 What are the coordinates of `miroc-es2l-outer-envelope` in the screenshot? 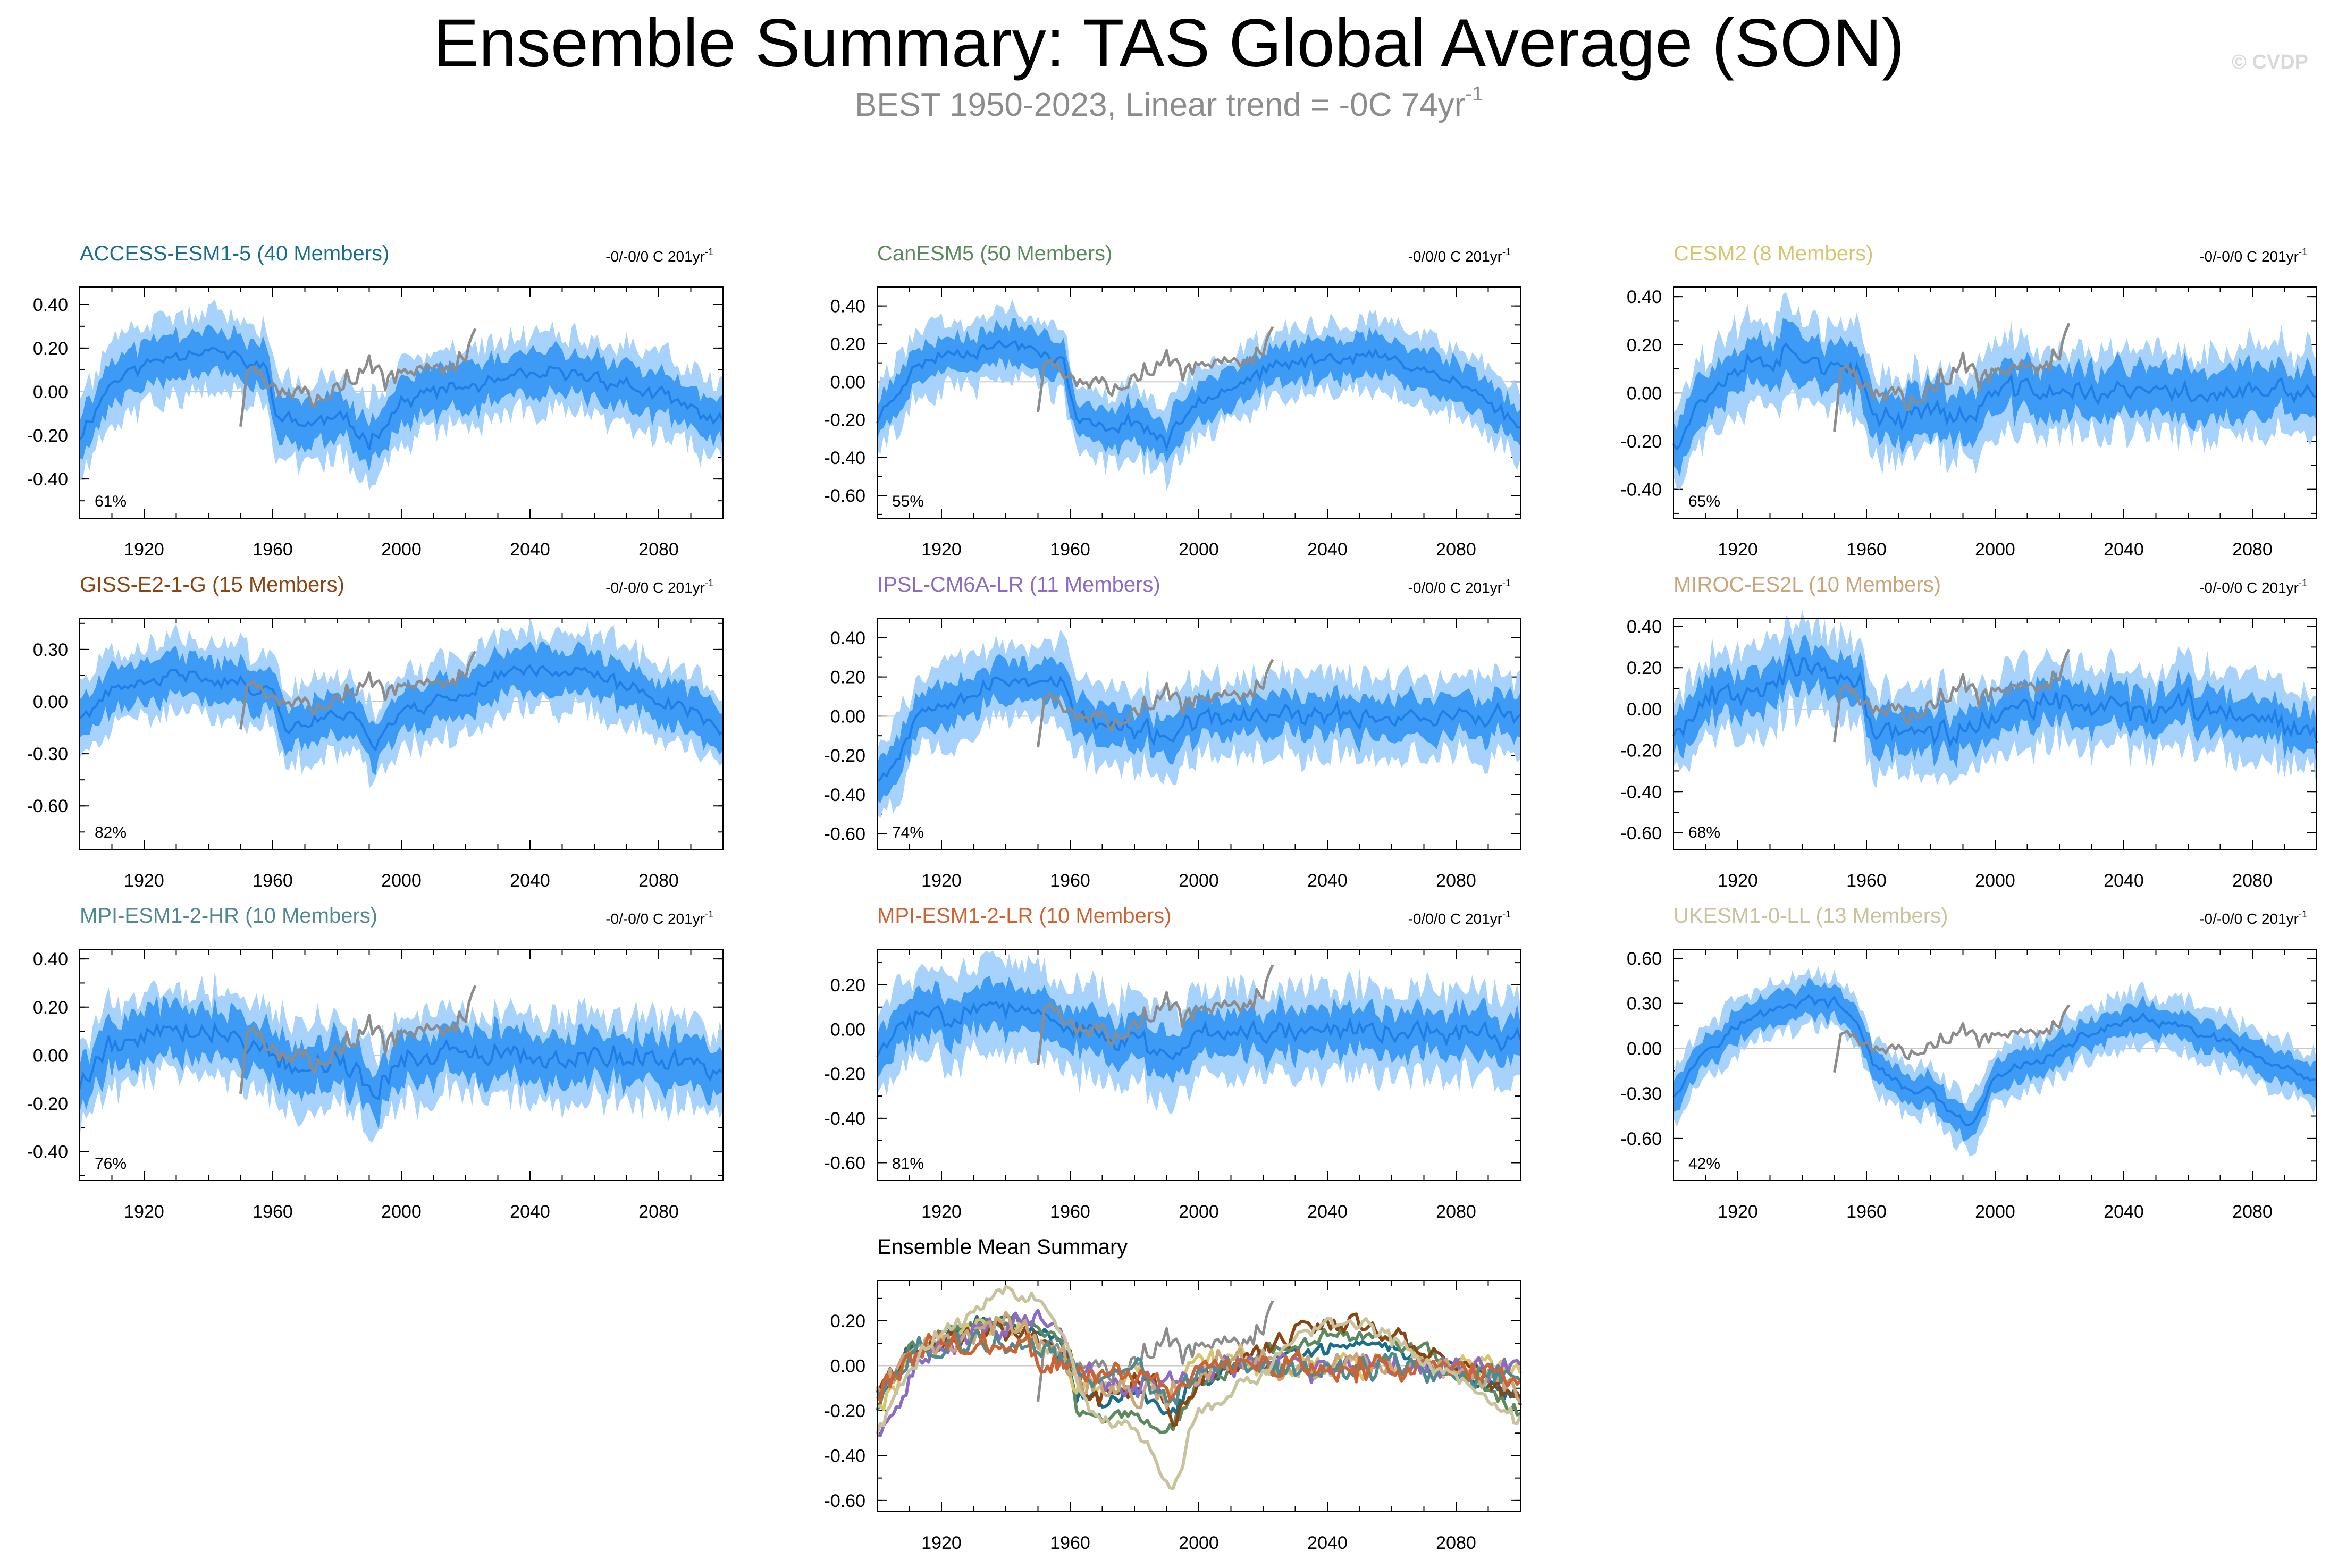 It's located at (1995, 700).